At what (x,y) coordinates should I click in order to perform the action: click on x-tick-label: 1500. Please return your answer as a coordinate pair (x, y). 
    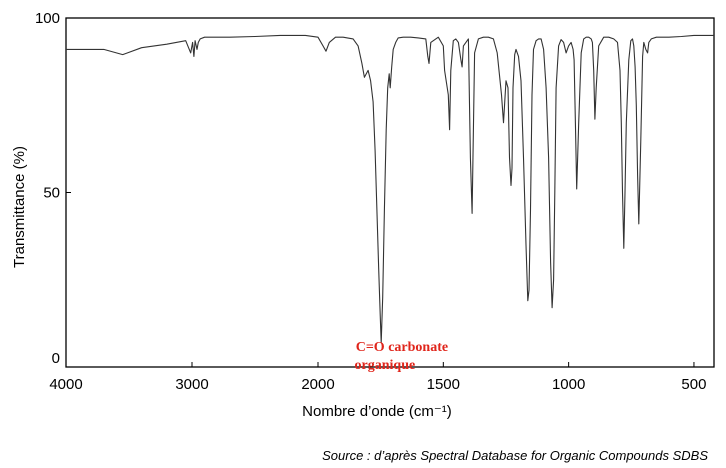
    Looking at the image, I should click on (443, 384).